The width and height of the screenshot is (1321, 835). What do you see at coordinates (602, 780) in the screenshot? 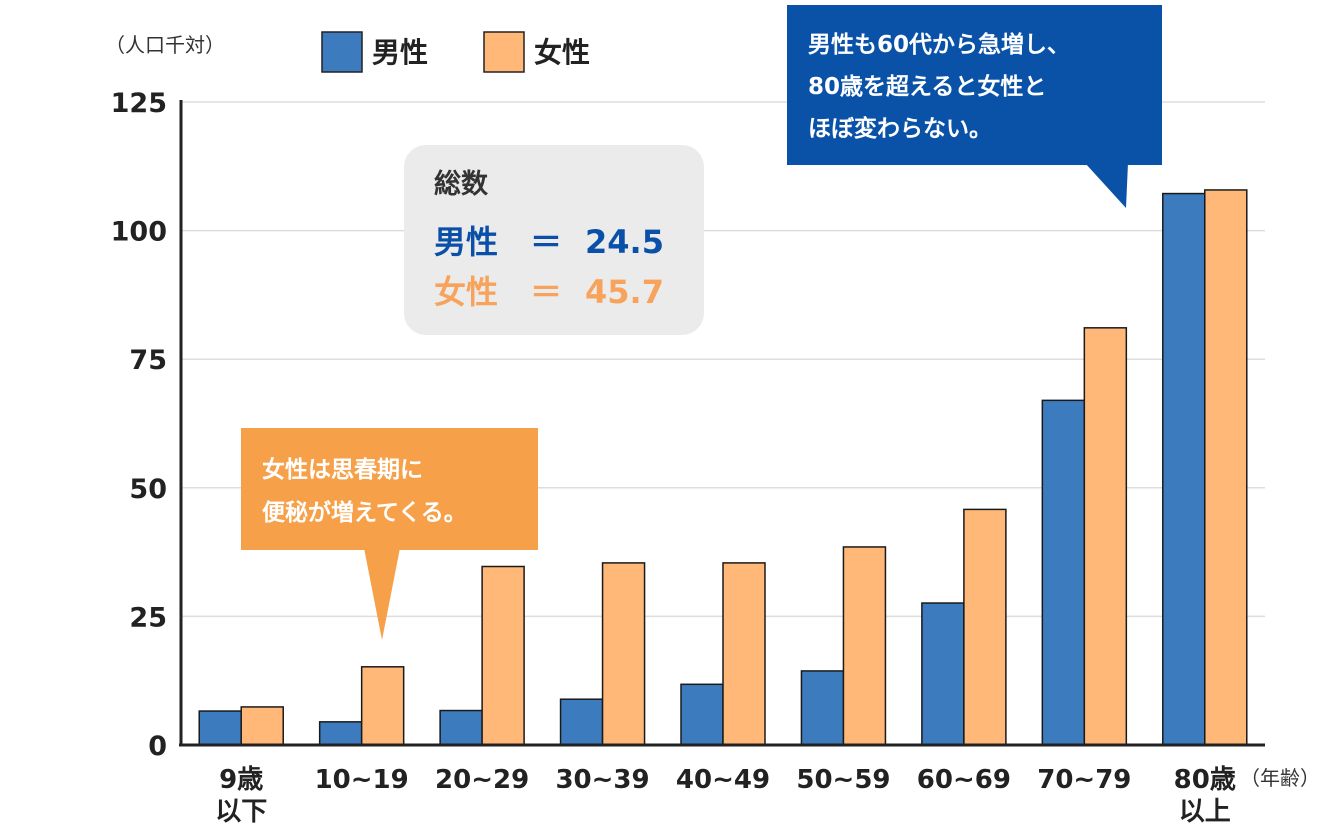
I see `x-tick-label-3-0: 30~39` at bounding box center [602, 780].